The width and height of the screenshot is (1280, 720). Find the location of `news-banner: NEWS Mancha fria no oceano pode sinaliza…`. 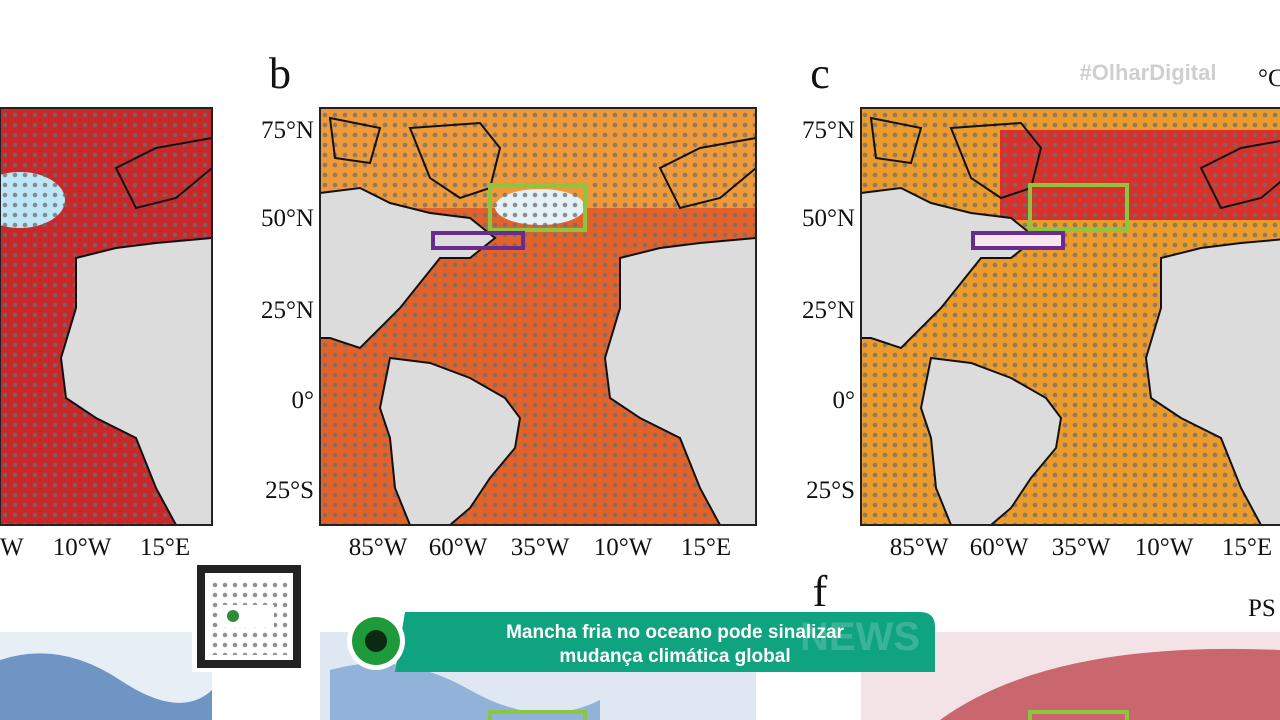

news-banner: NEWS Mancha fria no oceano pode sinaliza… is located at coordinates (641, 642).